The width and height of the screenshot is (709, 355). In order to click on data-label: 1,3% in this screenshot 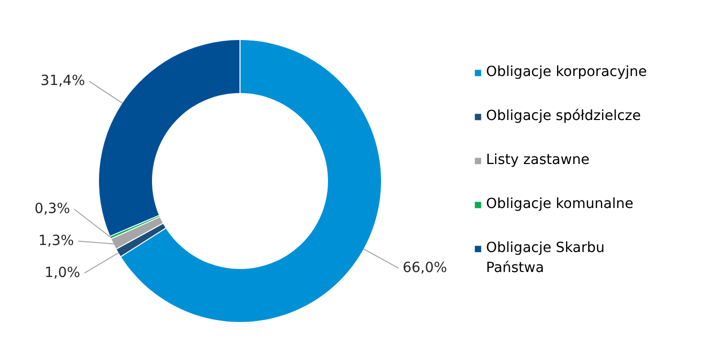, I will do `click(56, 241)`.